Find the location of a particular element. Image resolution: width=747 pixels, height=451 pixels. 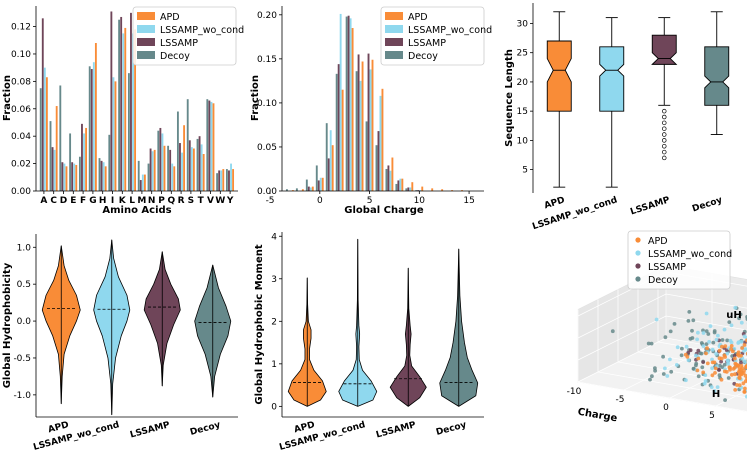

x-tick-label: E is located at coordinates (73, 201).